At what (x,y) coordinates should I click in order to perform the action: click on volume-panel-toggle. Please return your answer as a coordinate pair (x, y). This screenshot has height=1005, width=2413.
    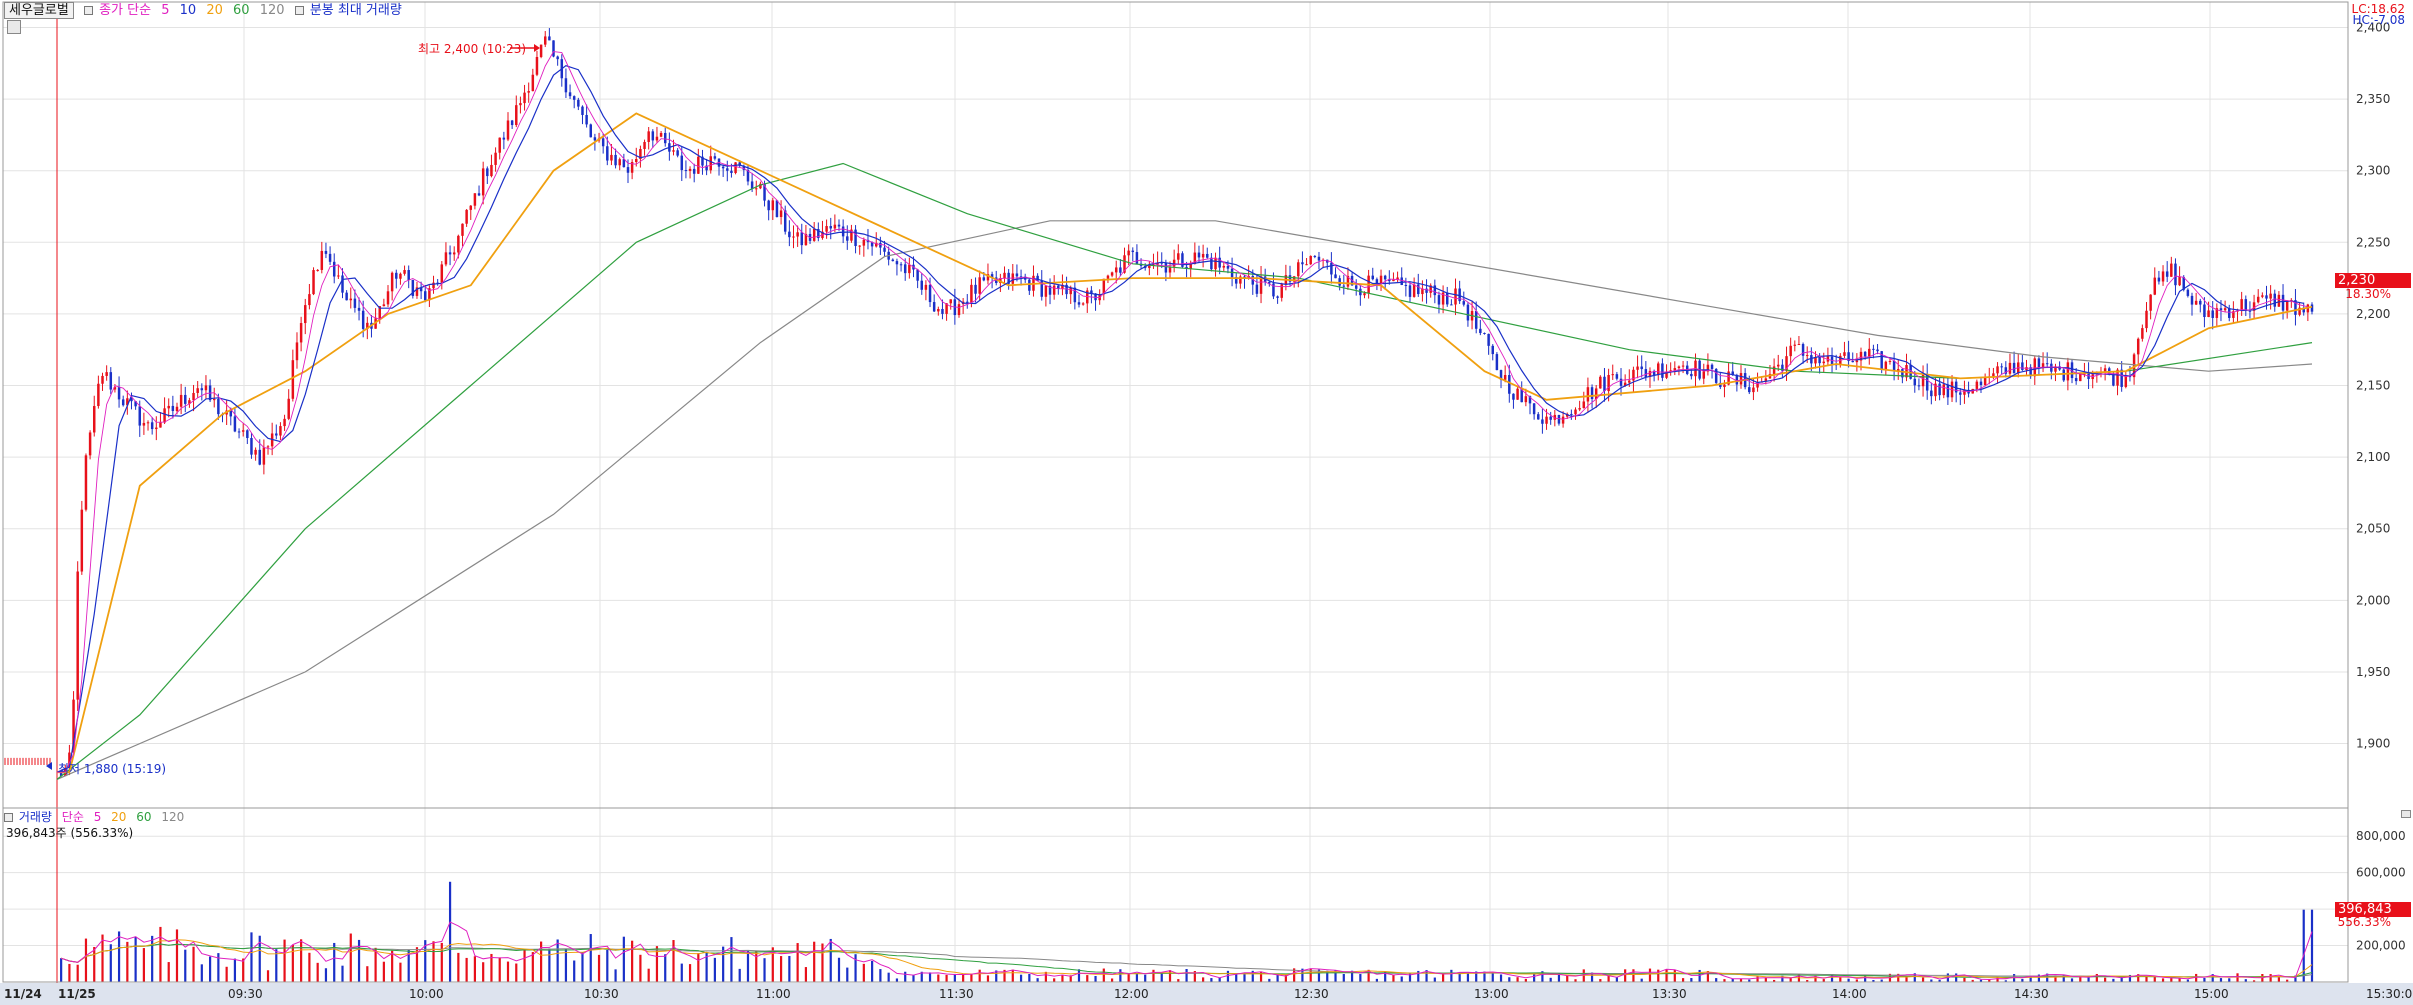
    Looking at the image, I should click on (2406, 814).